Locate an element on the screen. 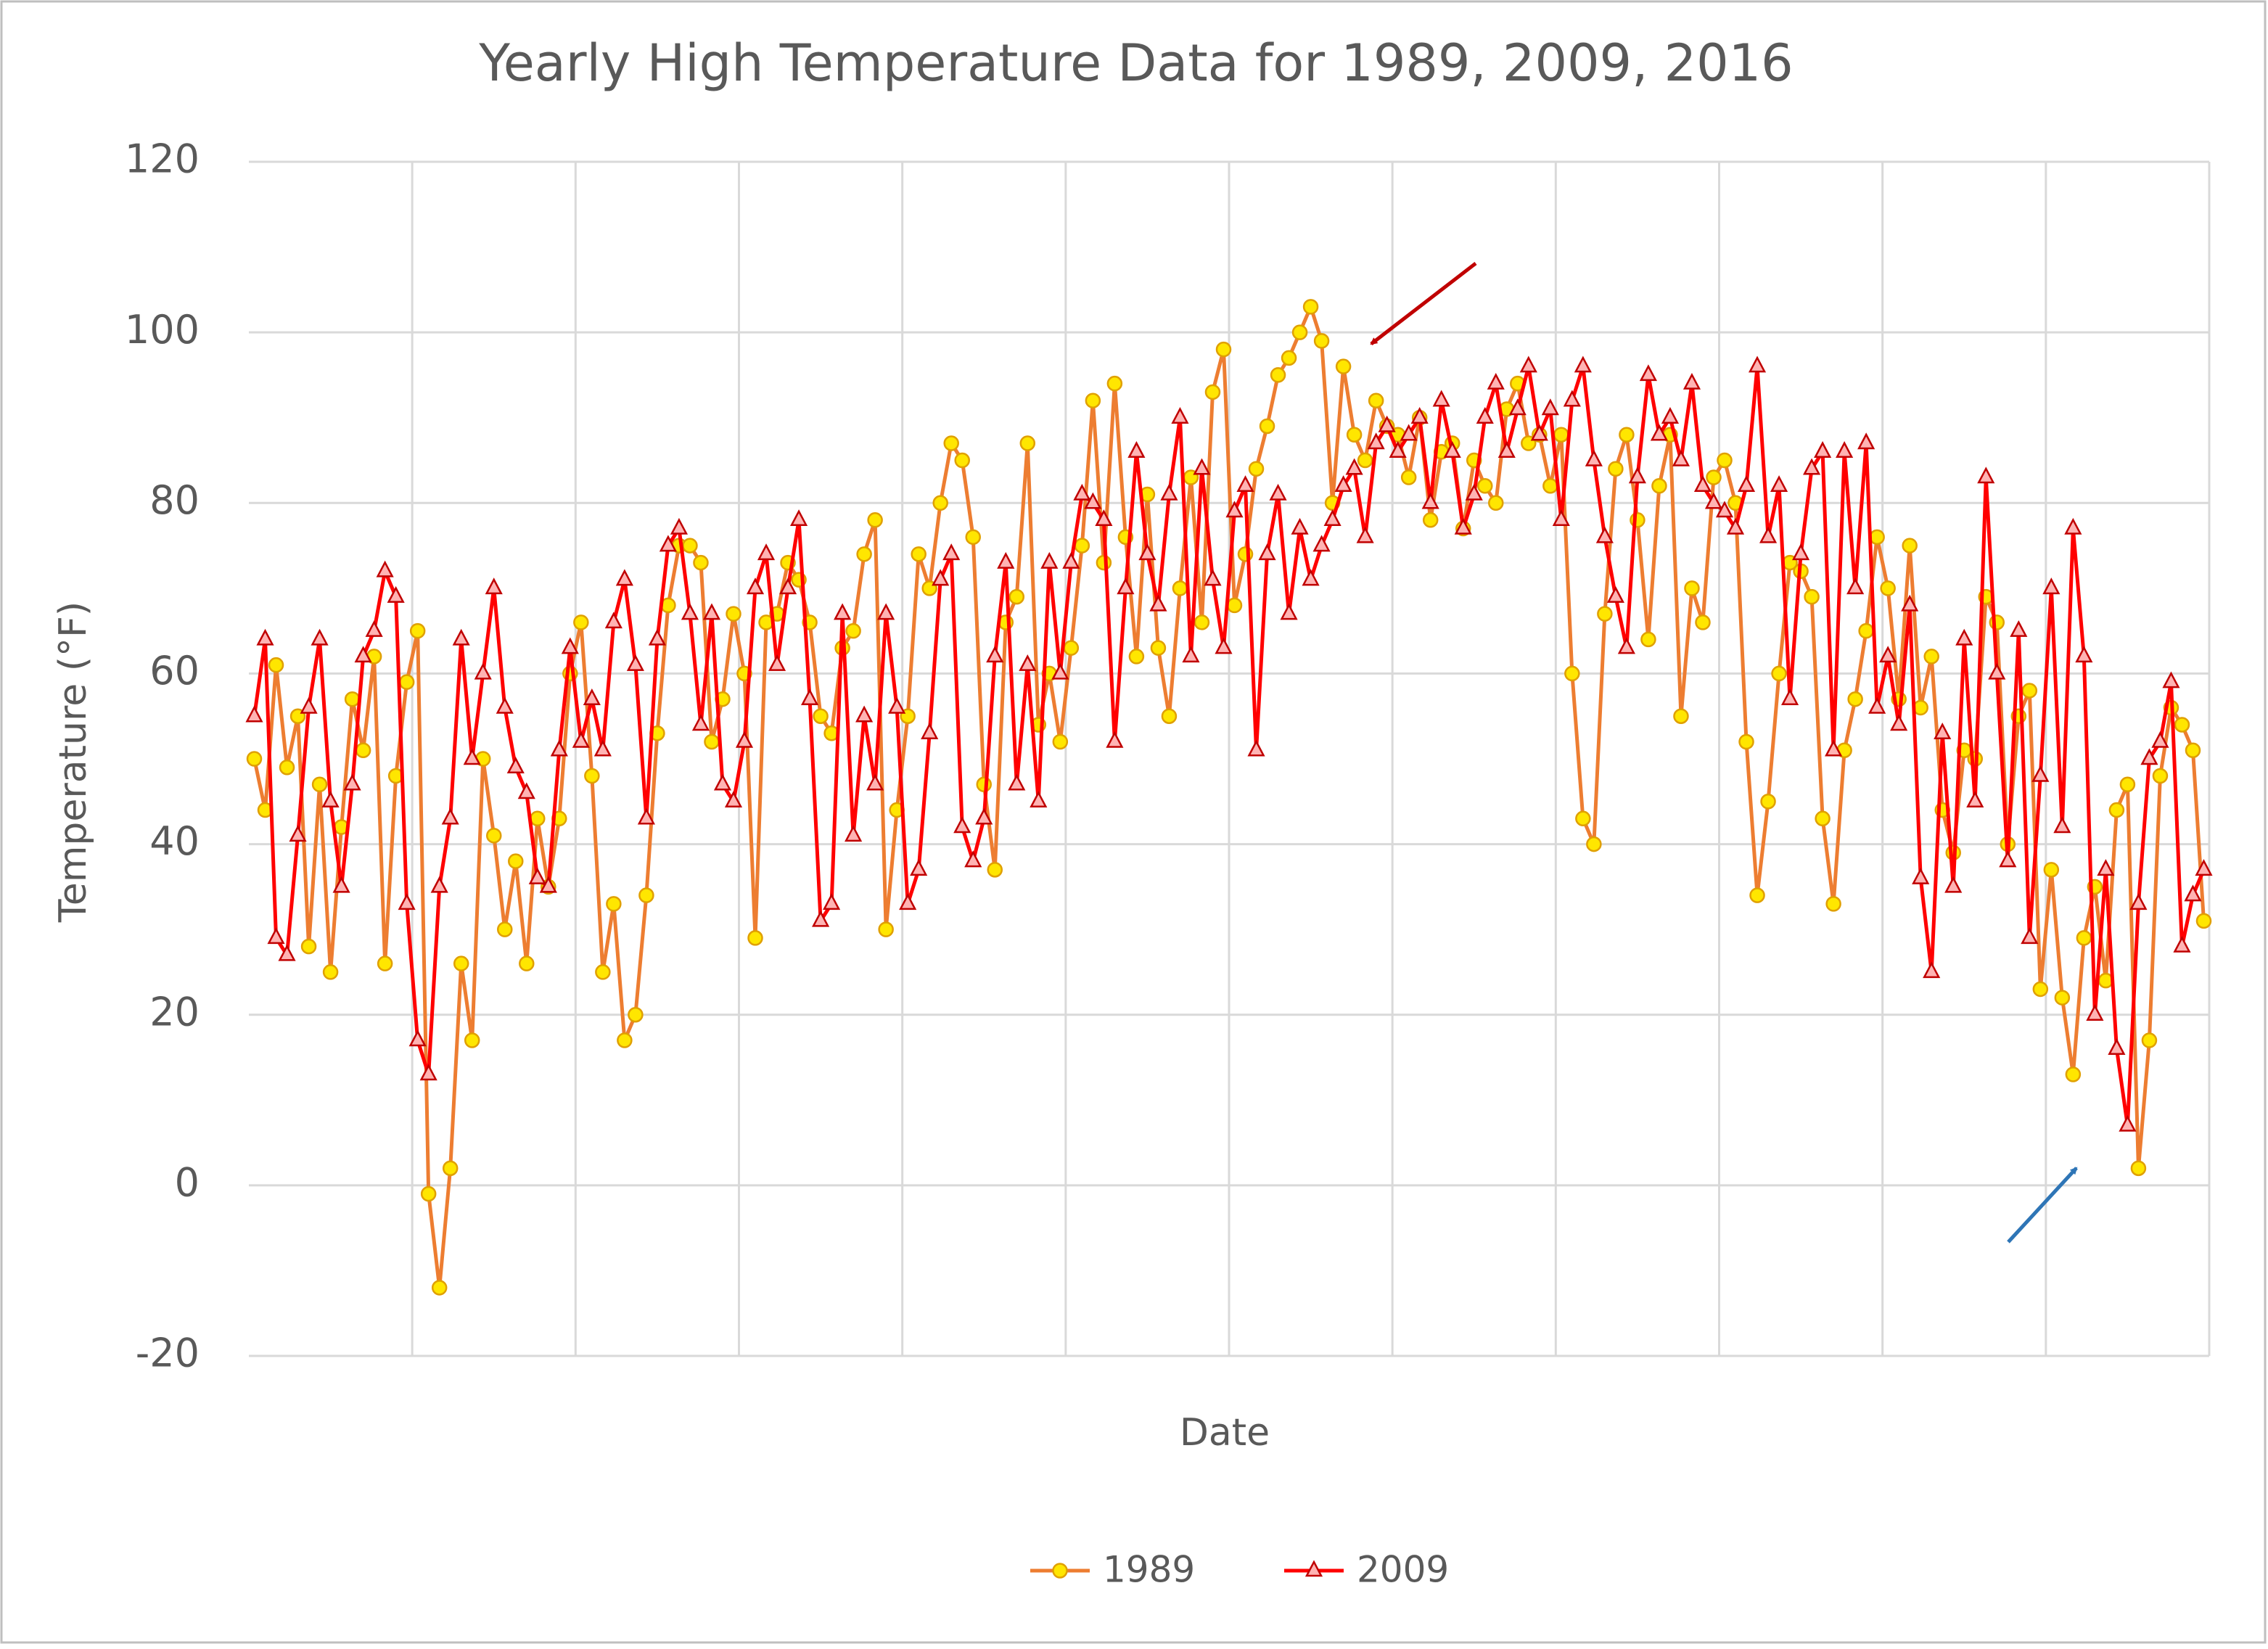 The height and width of the screenshot is (1649, 2268). legend-item: 1989 is located at coordinates (1113, 1570).